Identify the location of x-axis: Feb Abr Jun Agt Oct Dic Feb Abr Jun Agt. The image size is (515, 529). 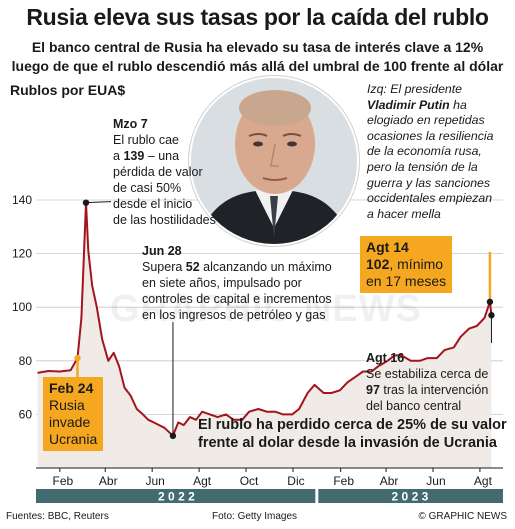
(269, 477).